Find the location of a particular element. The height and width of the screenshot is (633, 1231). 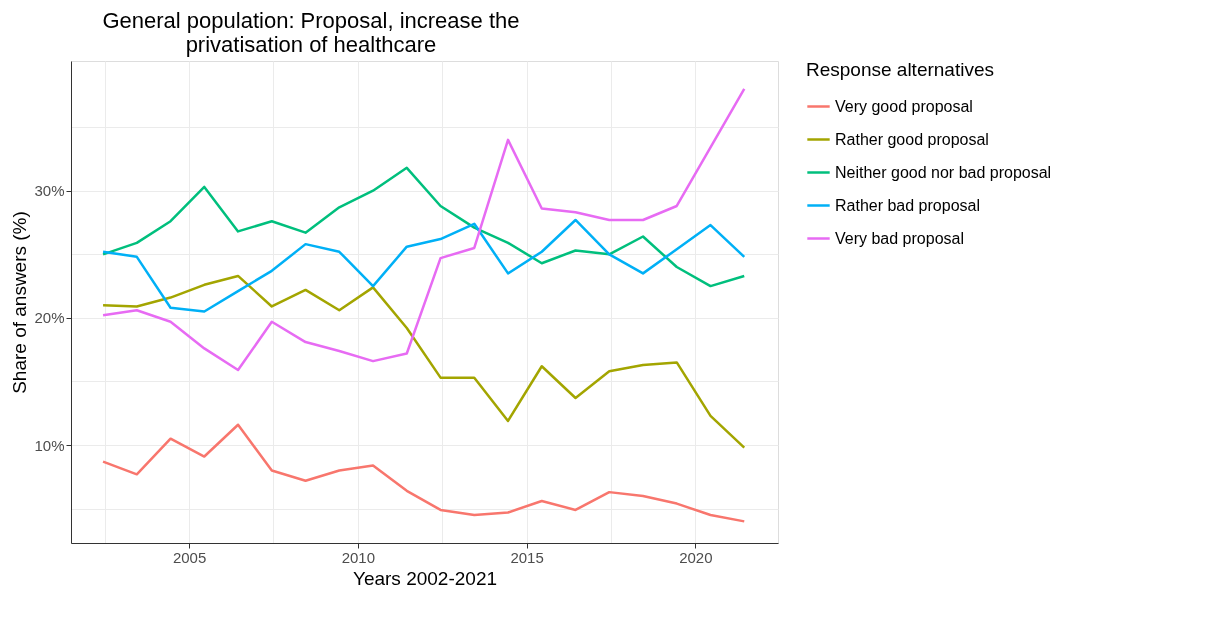

x-tick-label: 2020 is located at coordinates (696, 557).